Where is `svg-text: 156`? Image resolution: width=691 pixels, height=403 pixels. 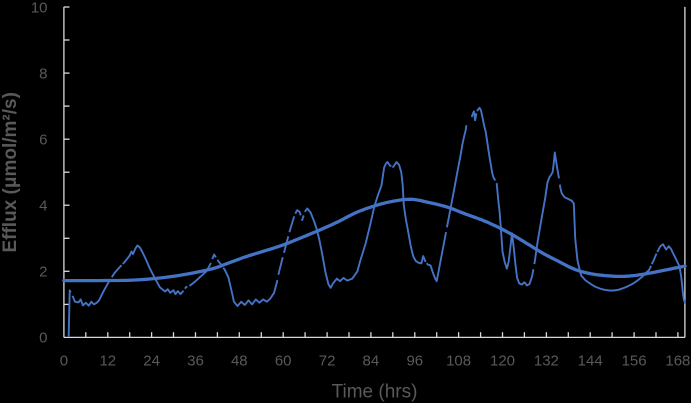 svg-text: 156 is located at coordinates (634, 361).